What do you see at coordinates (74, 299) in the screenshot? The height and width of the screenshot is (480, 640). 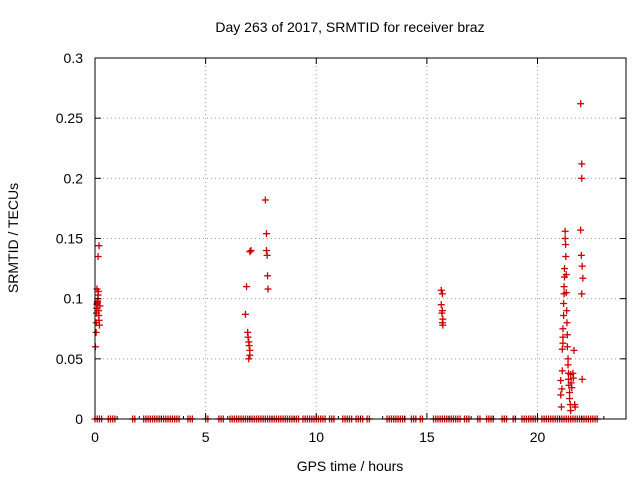 I see `y-tick-label: 0.1` at bounding box center [74, 299].